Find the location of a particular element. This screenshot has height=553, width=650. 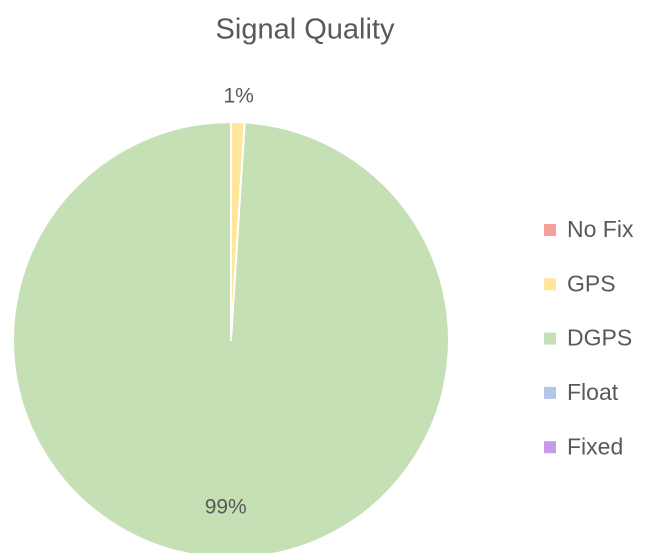

chart-title: Signal Quality is located at coordinates (305, 30).